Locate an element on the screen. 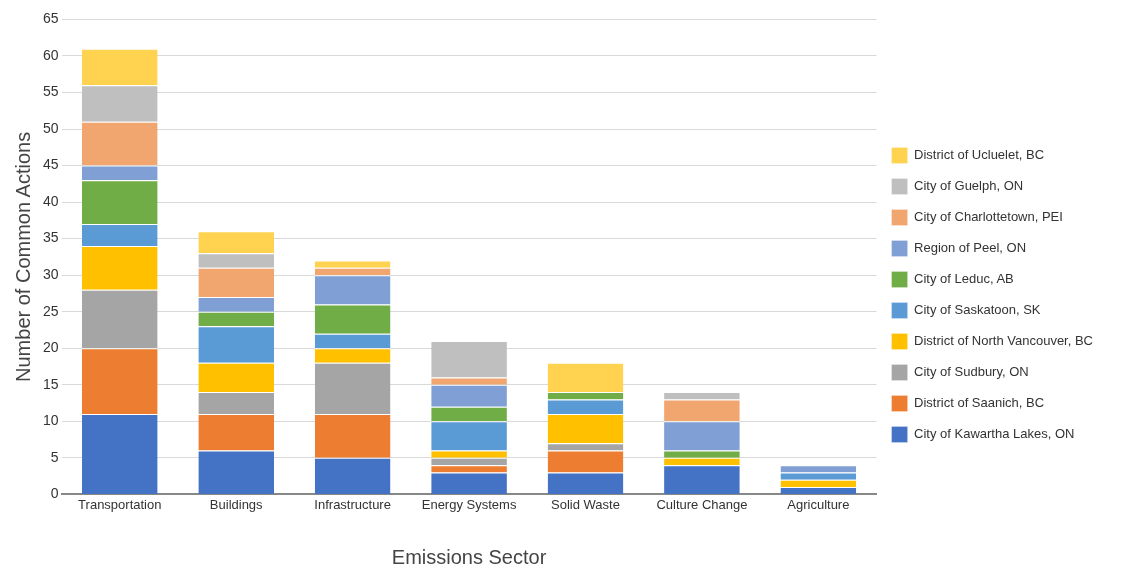 The image size is (1121, 582). y-tick-label: 30 is located at coordinates (50, 274).